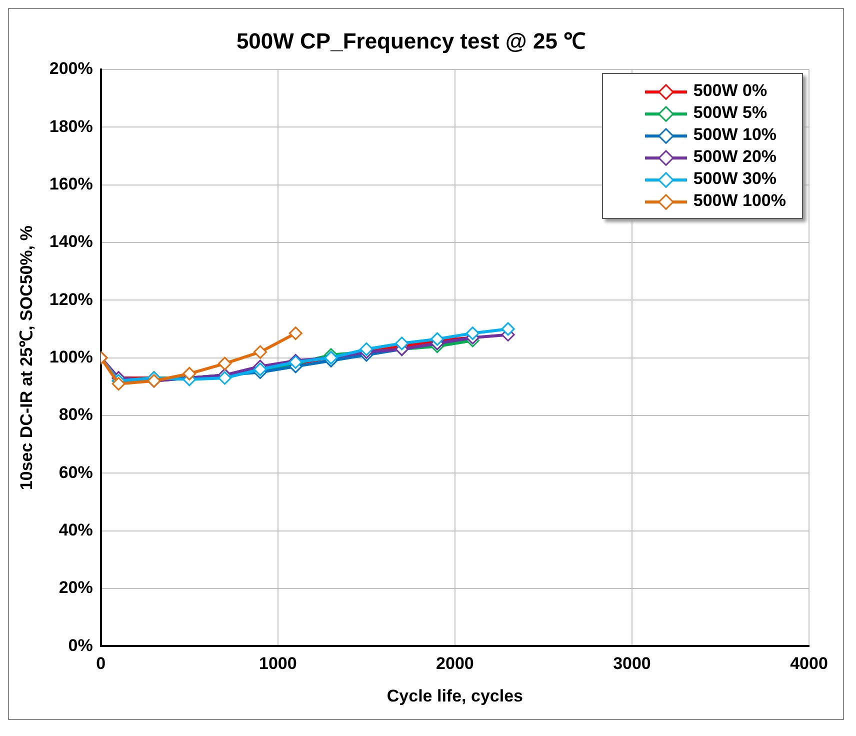 The width and height of the screenshot is (856, 736). Describe the element at coordinates (26, 358) in the screenshot. I see `y-axis-title: 10sec DC-IR at 25℃, SOC50%, %` at that location.